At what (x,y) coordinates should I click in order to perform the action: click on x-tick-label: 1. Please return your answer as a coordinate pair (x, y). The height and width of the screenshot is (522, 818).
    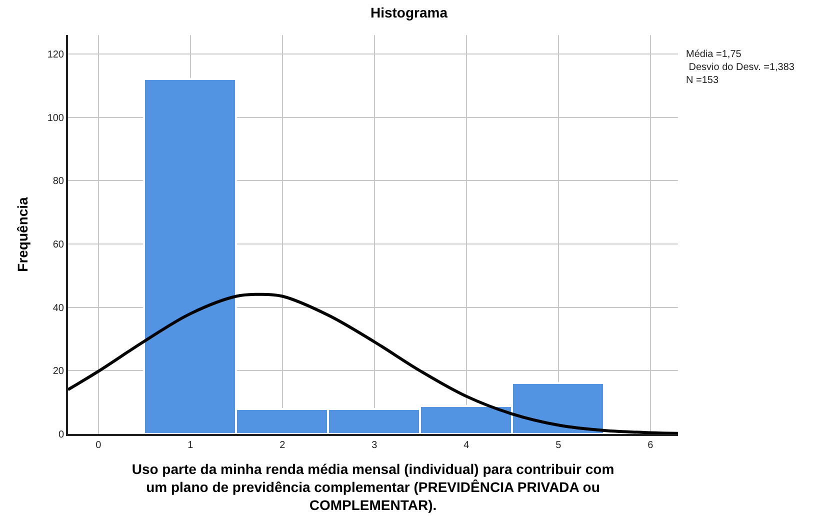
    Looking at the image, I should click on (191, 445).